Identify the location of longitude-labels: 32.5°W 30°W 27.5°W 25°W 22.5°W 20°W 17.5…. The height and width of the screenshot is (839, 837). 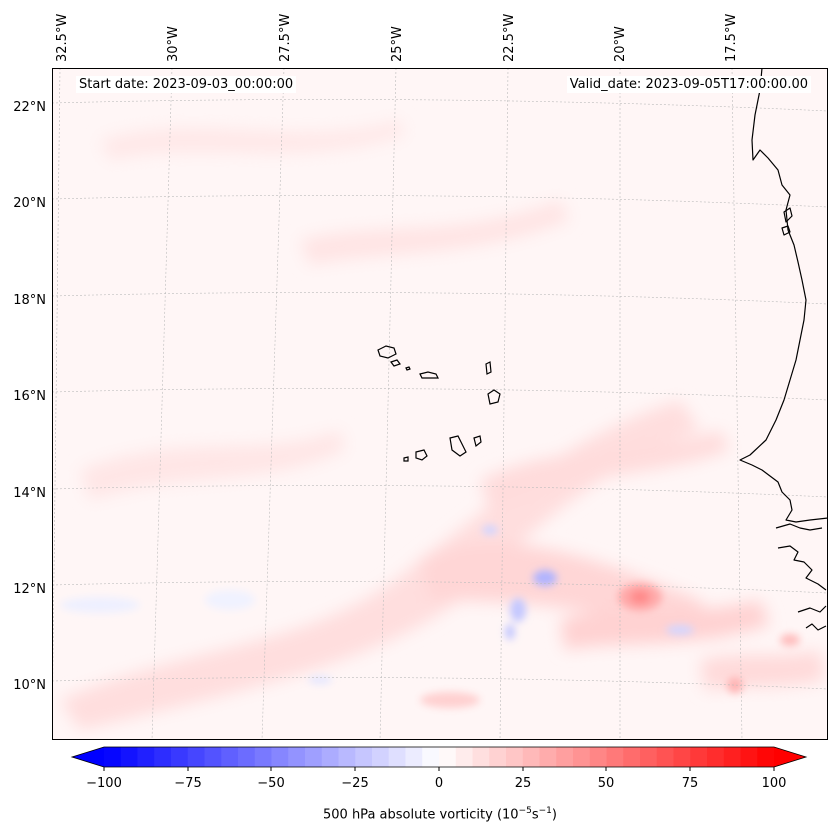
(397, 38).